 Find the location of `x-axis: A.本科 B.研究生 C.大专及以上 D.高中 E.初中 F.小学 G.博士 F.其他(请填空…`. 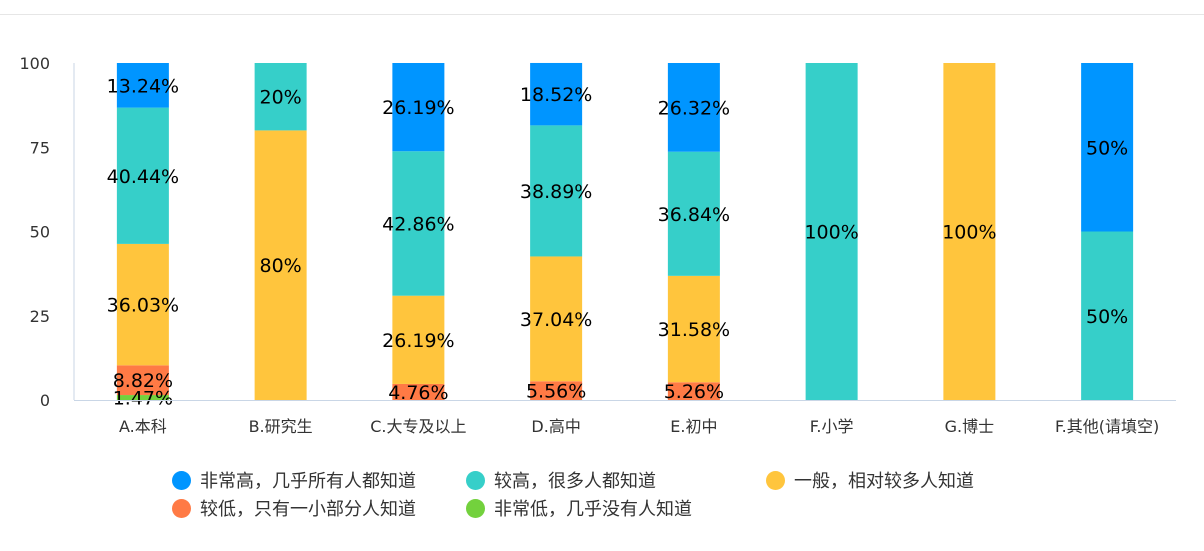

x-axis: A.本科 B.研究生 C.大专及以上 D.高中 E.初中 F.小学 G.博士 F.其他(请填空… is located at coordinates (625, 418).